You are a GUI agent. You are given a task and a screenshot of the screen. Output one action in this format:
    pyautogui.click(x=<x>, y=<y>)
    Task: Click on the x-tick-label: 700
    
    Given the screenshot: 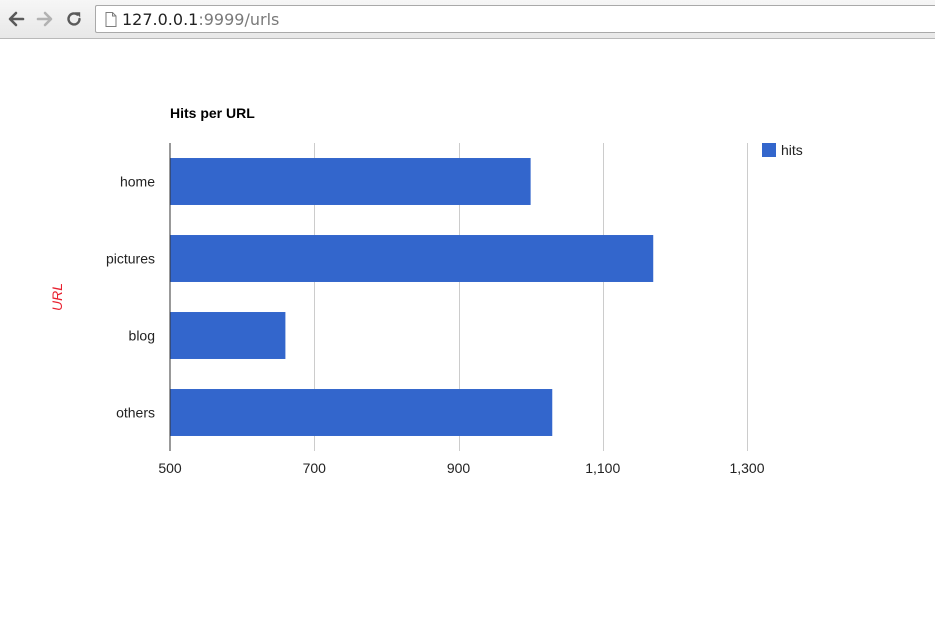 What is the action you would take?
    pyautogui.click(x=315, y=468)
    